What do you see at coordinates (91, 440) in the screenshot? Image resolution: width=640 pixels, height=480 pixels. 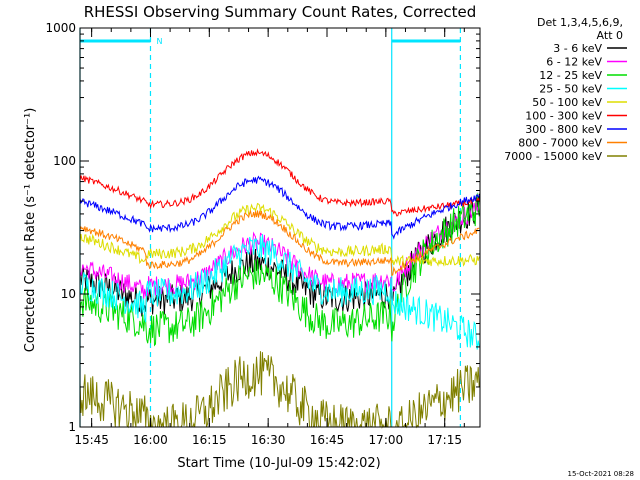 I see `x-tick-label-0: 15:45` at bounding box center [91, 440].